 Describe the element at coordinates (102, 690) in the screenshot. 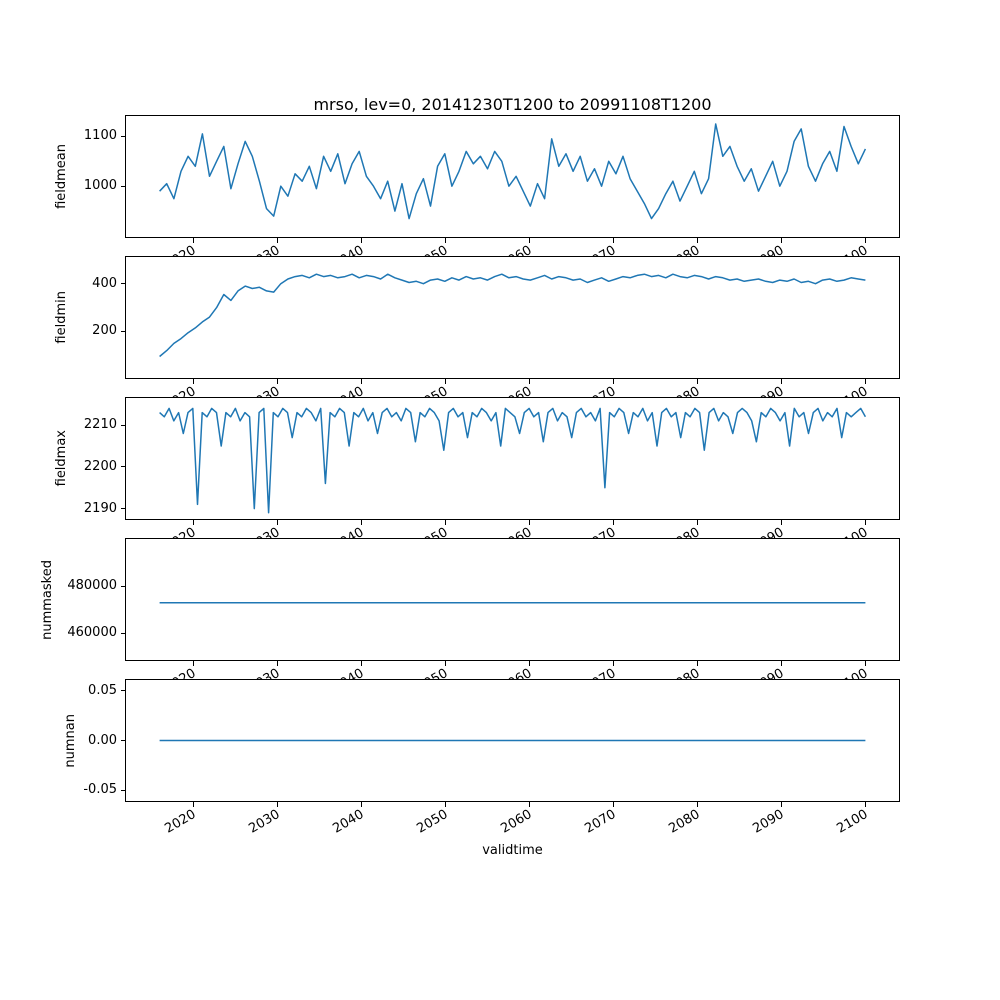

I see `y-tick-label: 0.05` at that location.